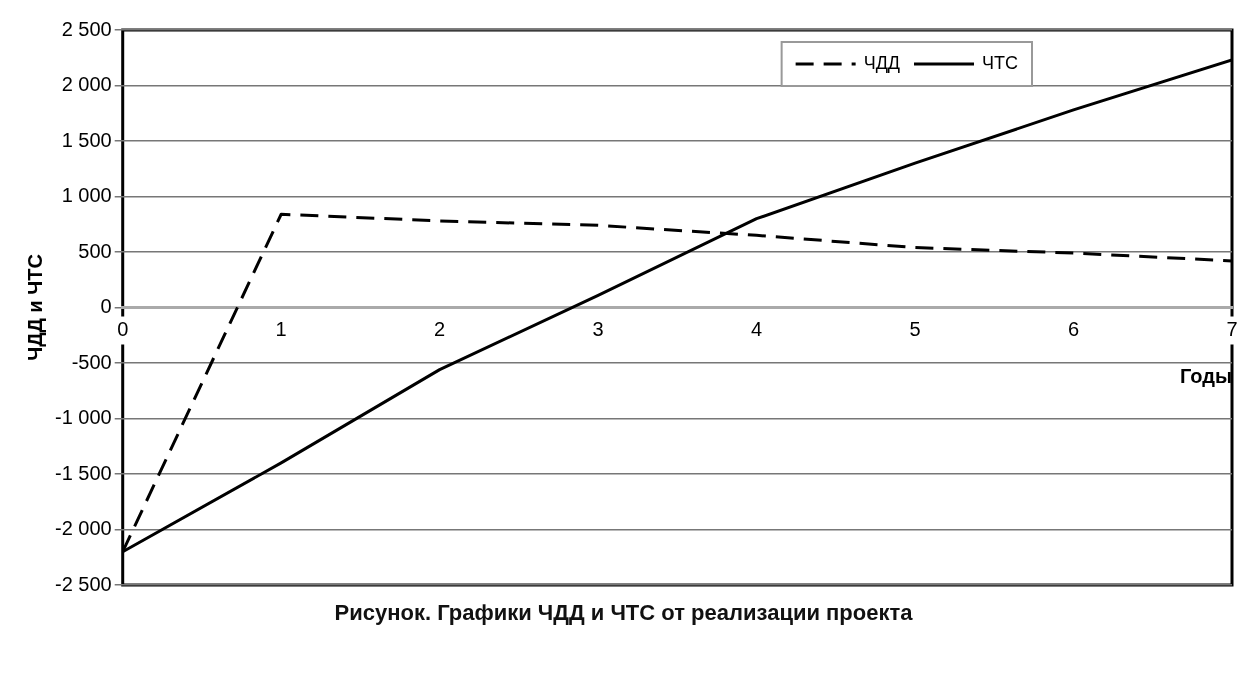 Image resolution: width=1247 pixels, height=684 pixels. I want to click on y-tick-label: 2 000, so click(86, 84).